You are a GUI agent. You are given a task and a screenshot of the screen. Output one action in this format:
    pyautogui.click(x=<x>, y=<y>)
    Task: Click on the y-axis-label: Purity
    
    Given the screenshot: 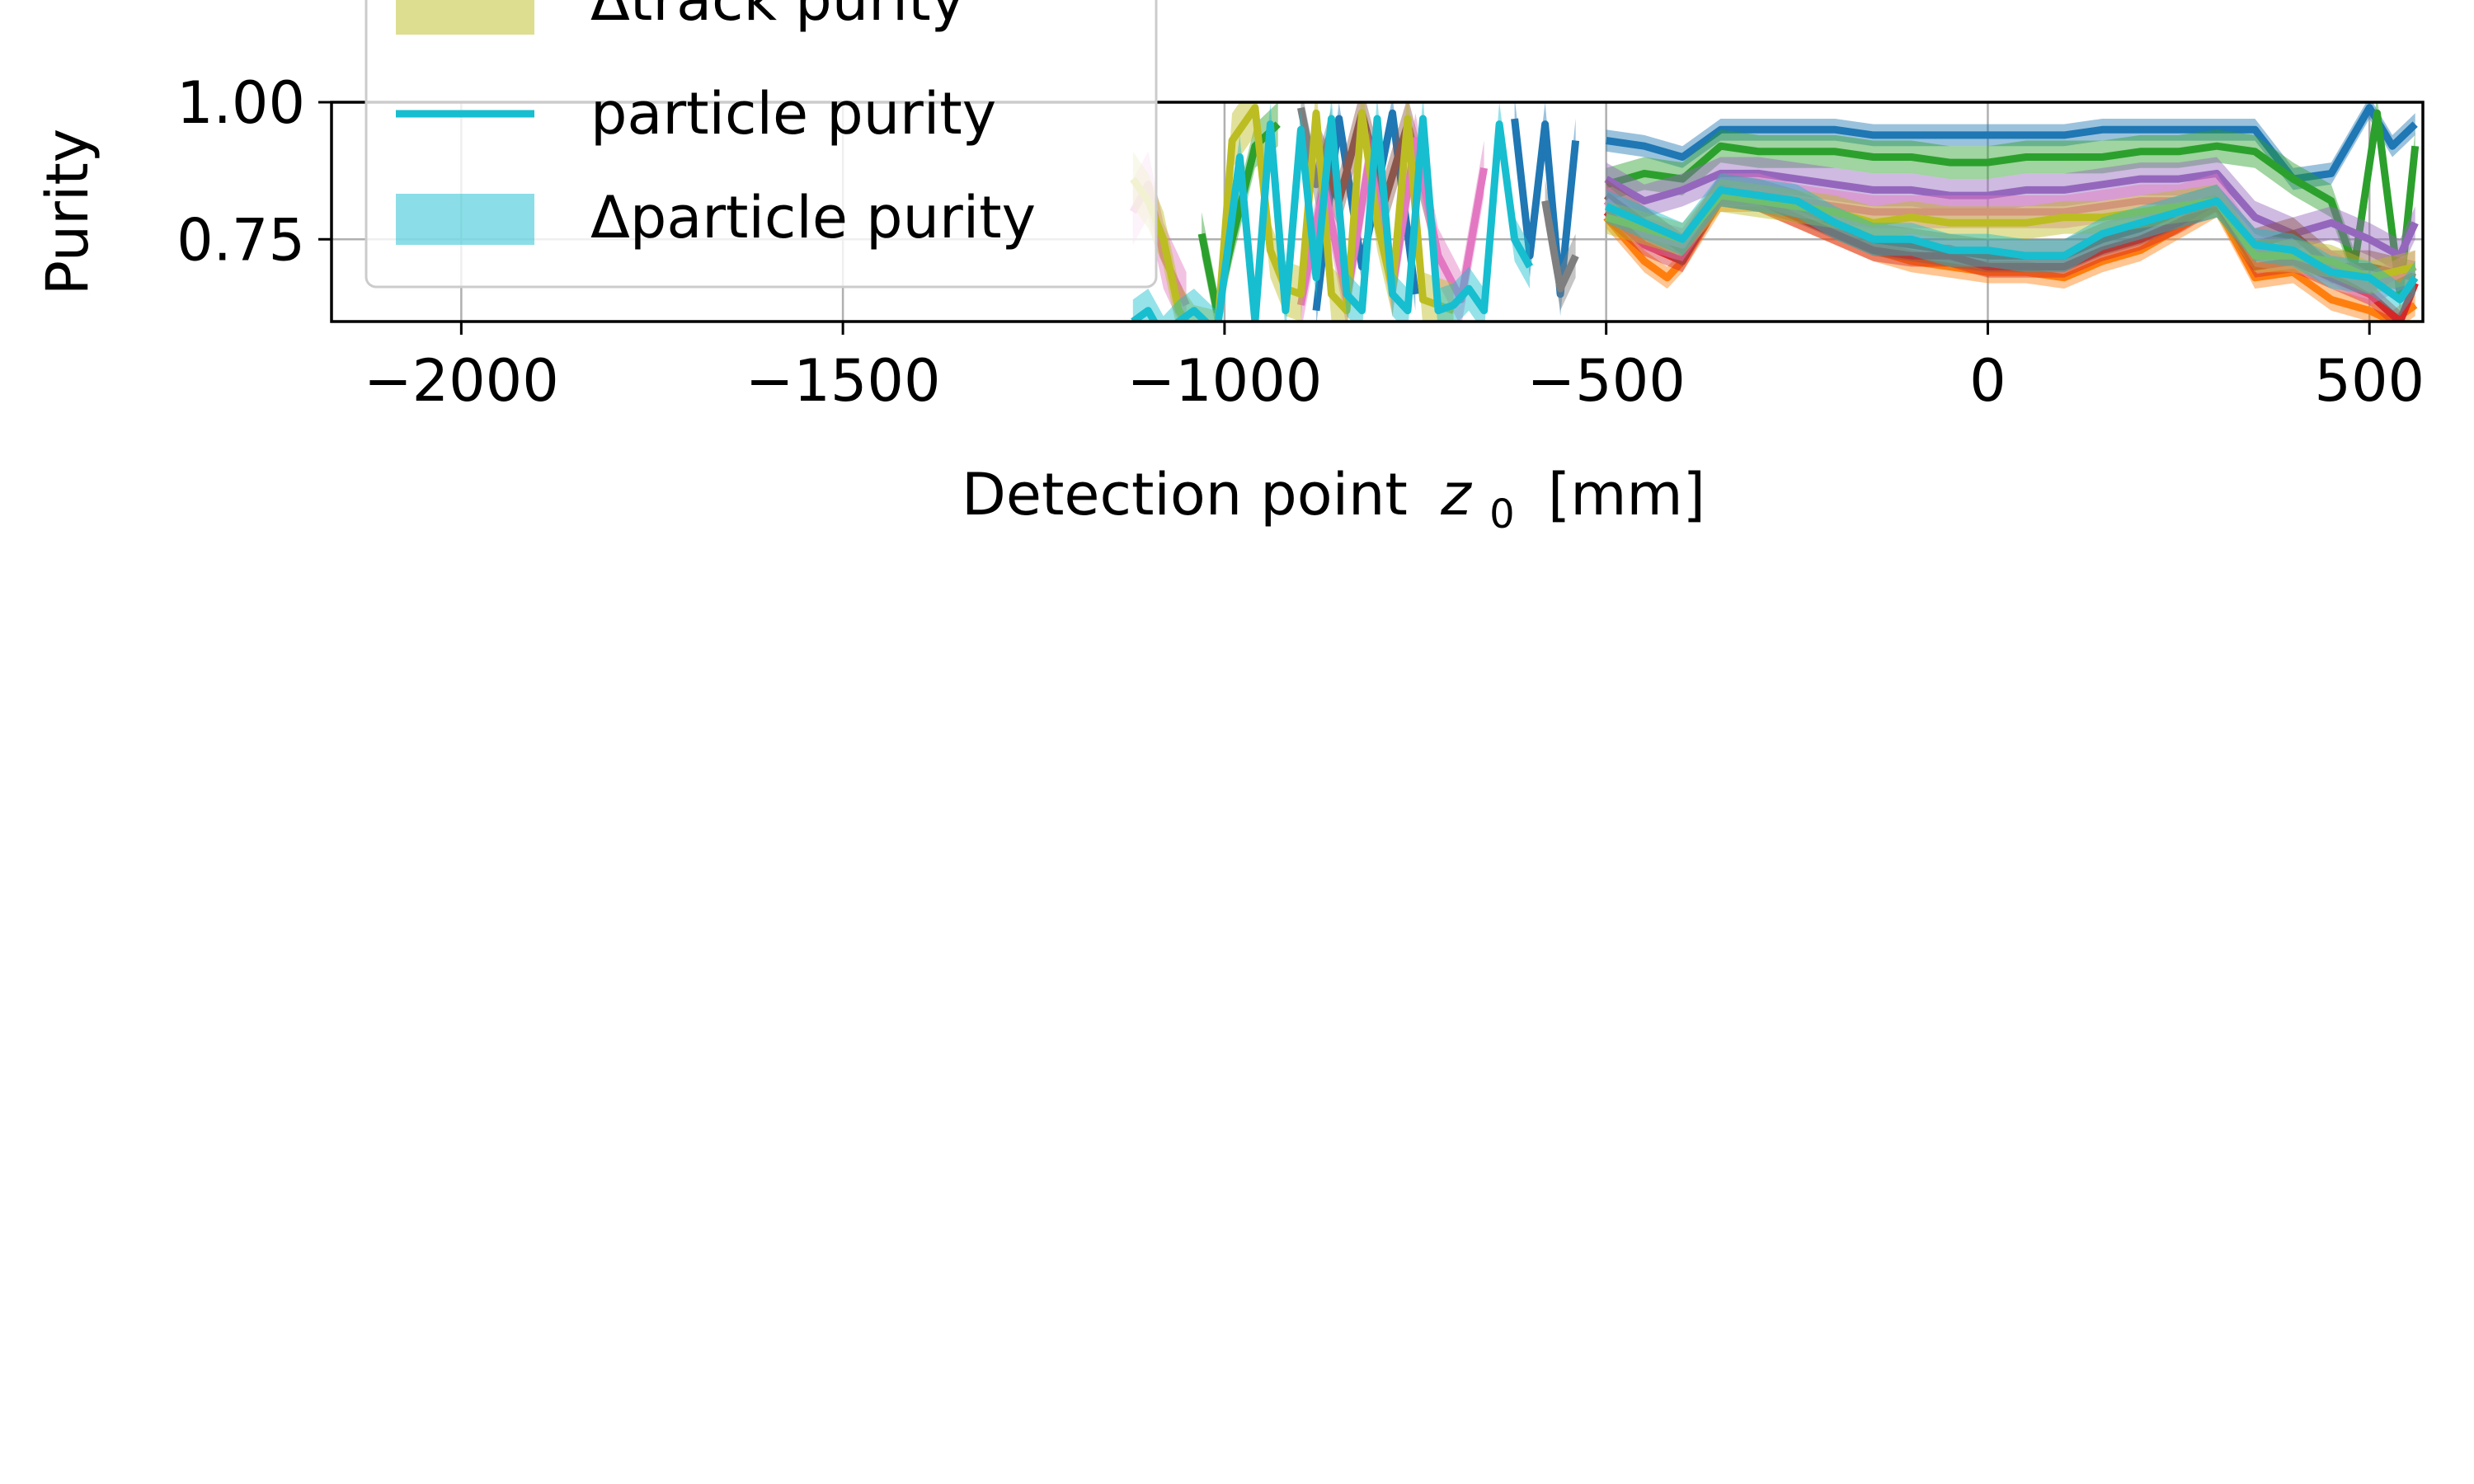 What is the action you would take?
    pyautogui.click(x=67, y=212)
    